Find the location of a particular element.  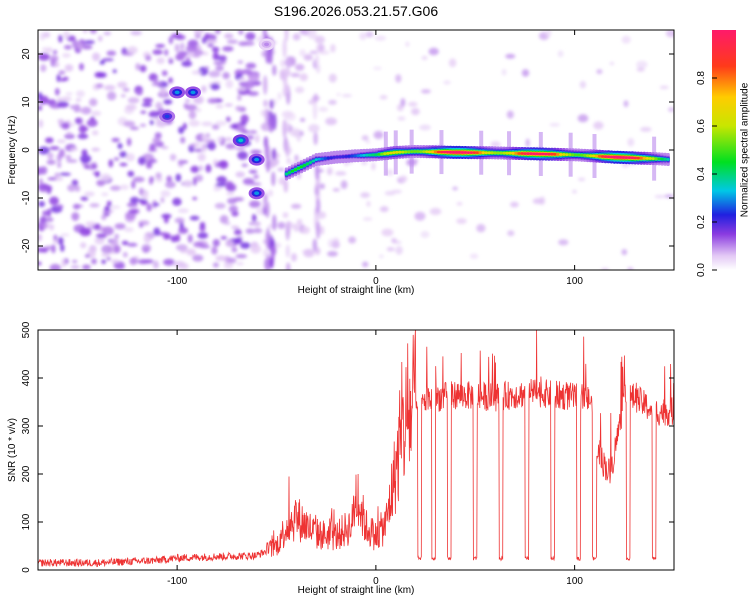

snr-xtick-label: 0 is located at coordinates (376, 581).